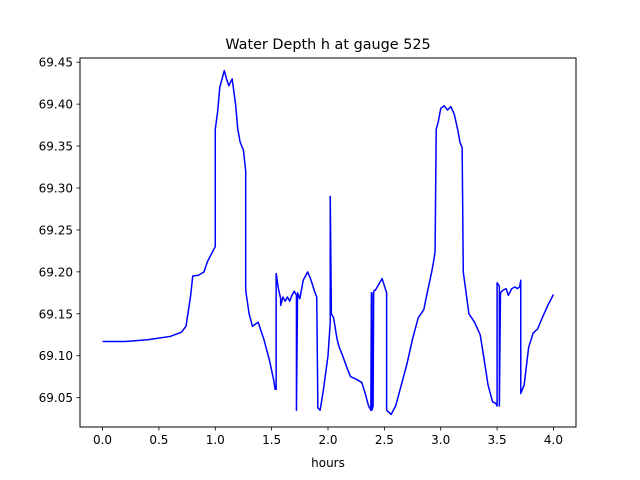 This screenshot has width=640, height=480. I want to click on x-tick-label: 2.0, so click(327, 440).